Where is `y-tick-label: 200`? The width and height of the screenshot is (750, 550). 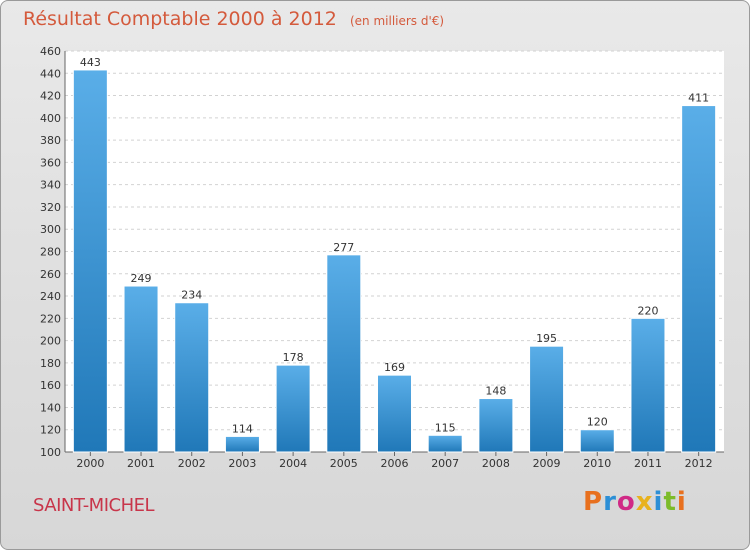
y-tick-label: 200 is located at coordinates (50, 341).